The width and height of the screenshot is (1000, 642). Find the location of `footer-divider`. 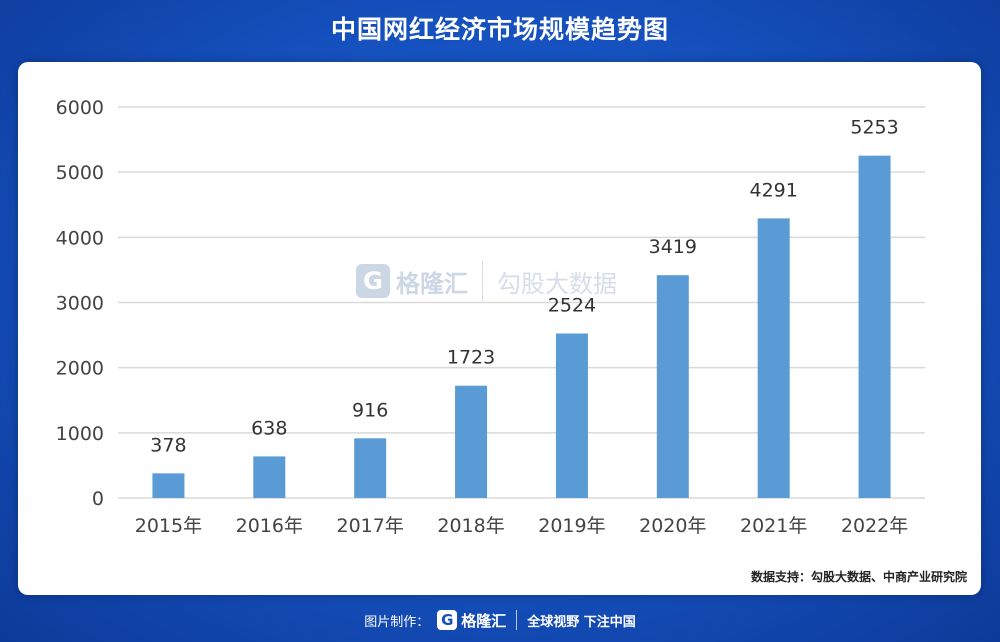

footer-divider is located at coordinates (517, 620).